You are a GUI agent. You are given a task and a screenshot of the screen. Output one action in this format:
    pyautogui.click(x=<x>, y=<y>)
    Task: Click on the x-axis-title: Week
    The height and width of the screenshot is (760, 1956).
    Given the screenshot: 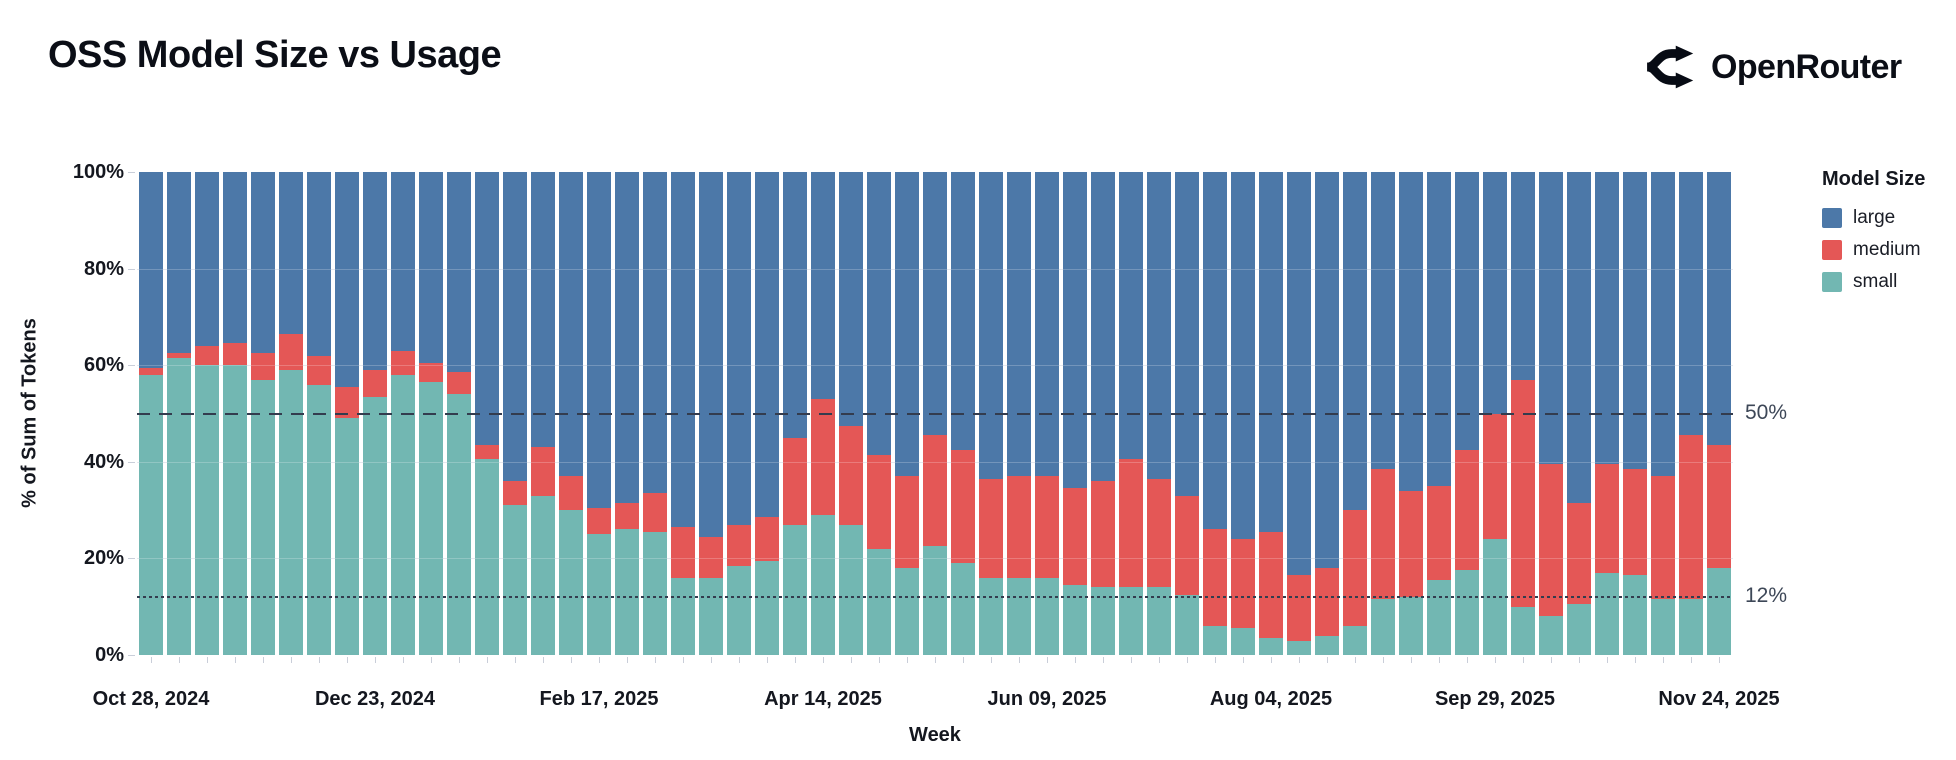 What is the action you would take?
    pyautogui.click(x=935, y=735)
    